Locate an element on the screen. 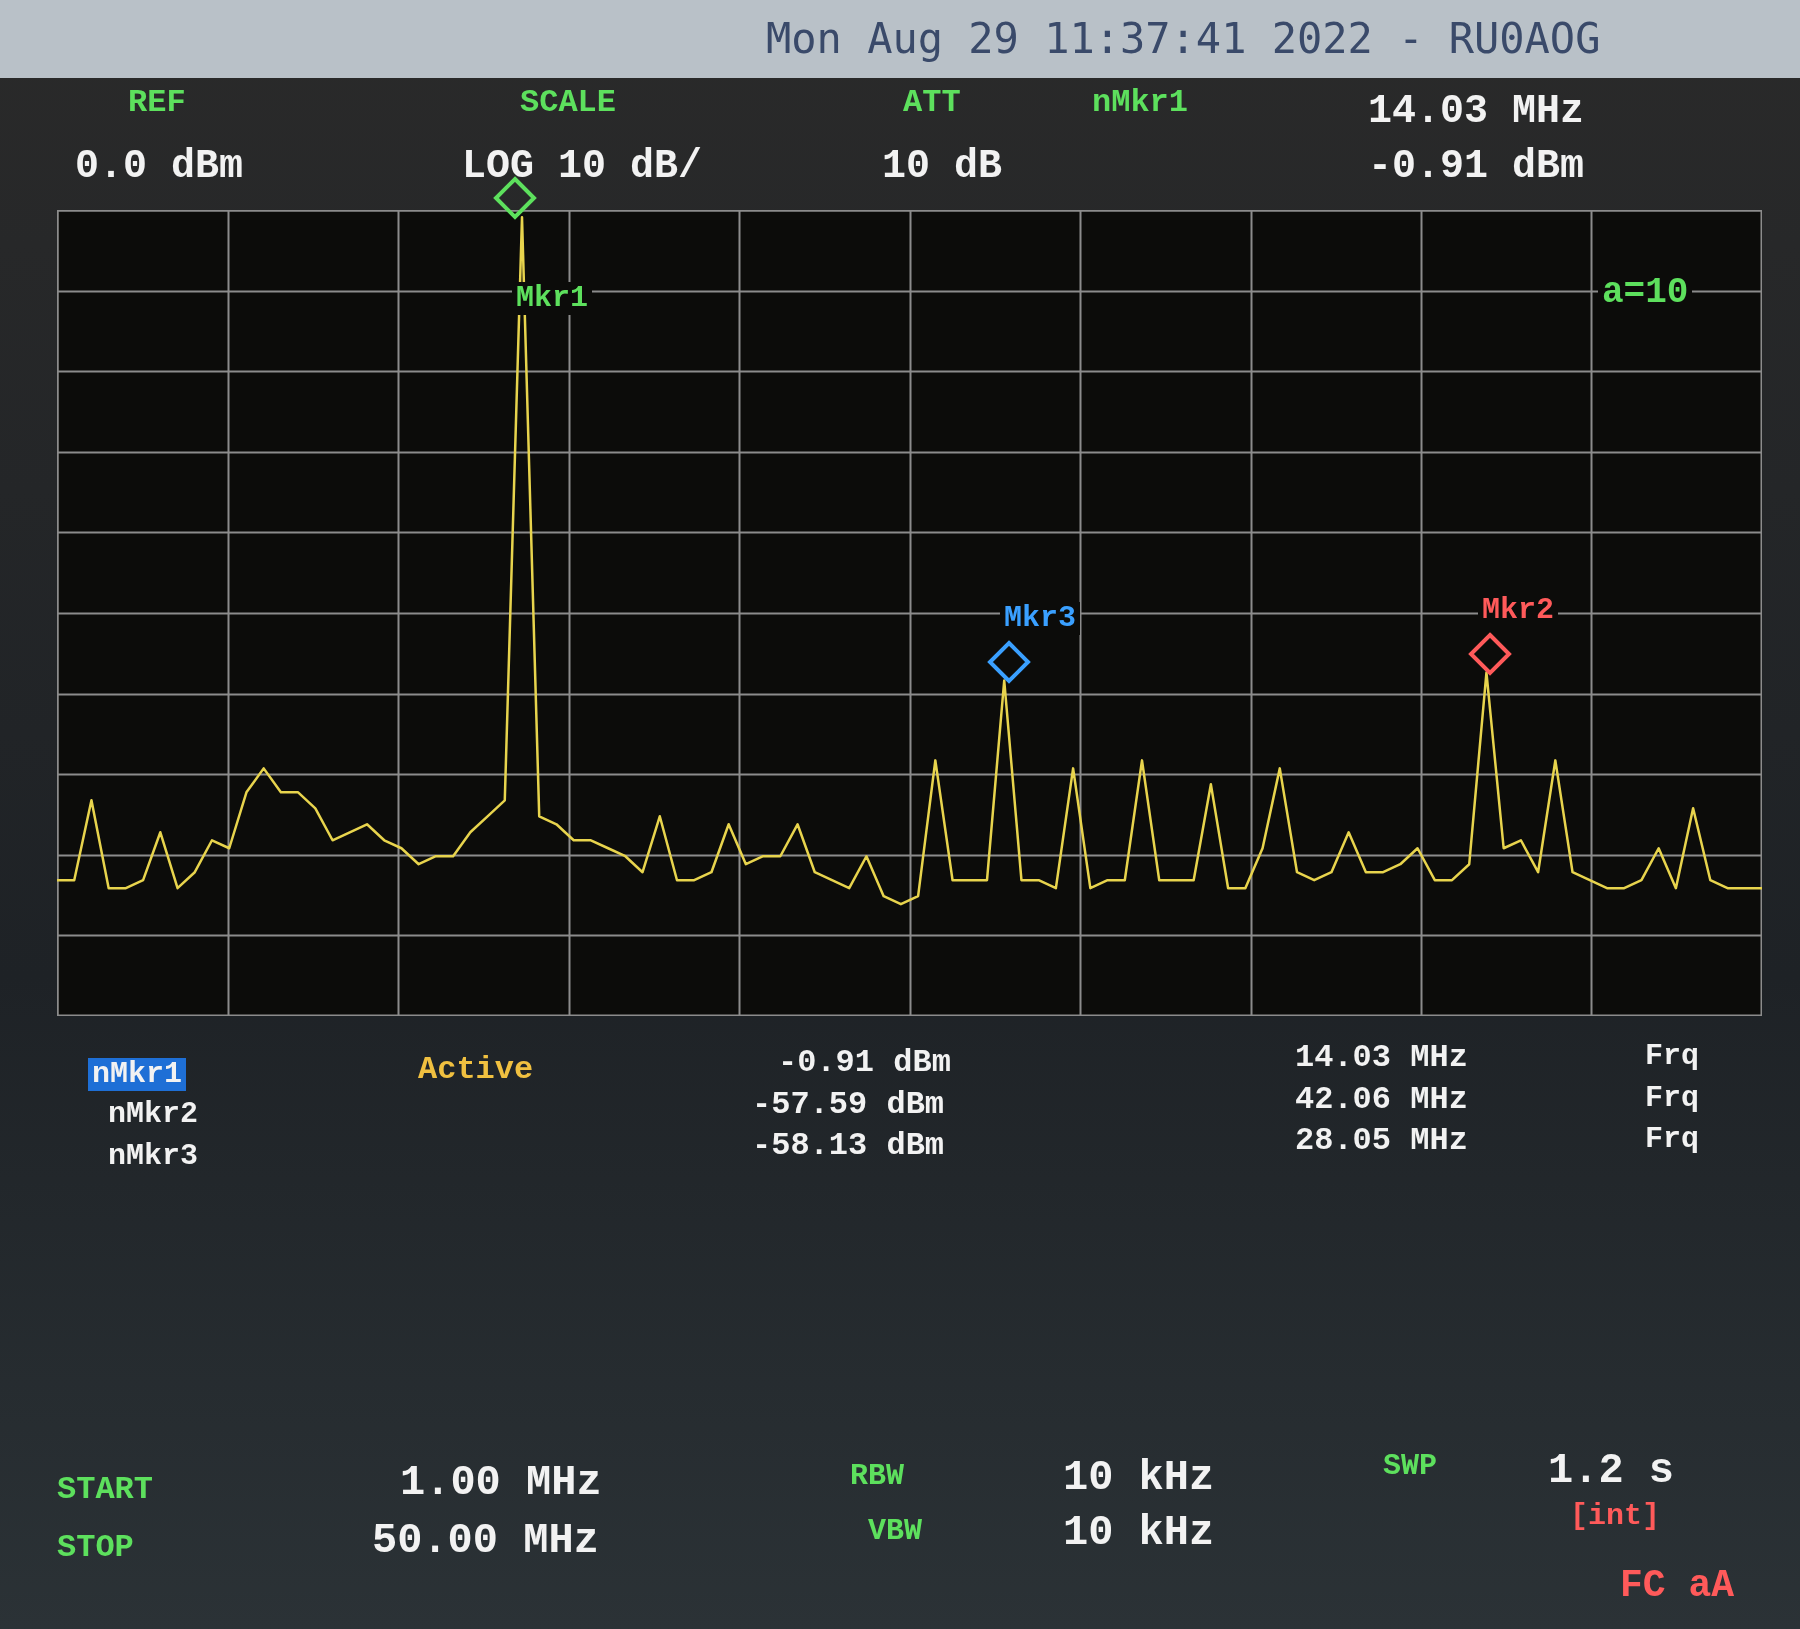  text: nMkr2 is located at coordinates (153, 1114).